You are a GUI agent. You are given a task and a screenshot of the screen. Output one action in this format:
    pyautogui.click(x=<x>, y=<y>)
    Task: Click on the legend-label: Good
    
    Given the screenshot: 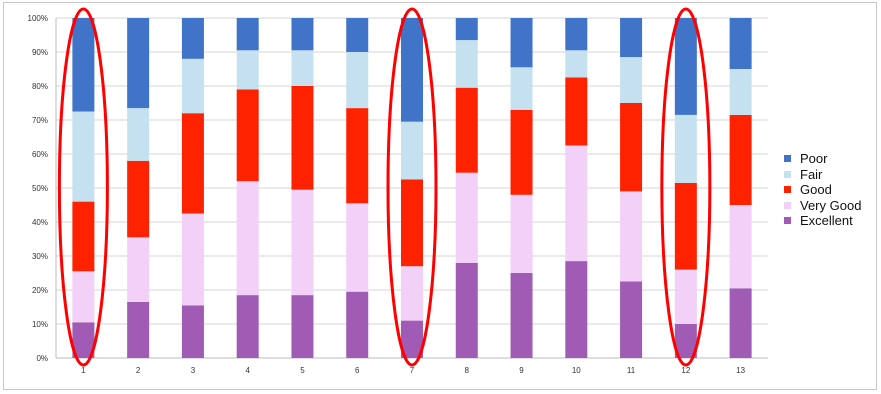 What is the action you would take?
    pyautogui.click(x=816, y=190)
    